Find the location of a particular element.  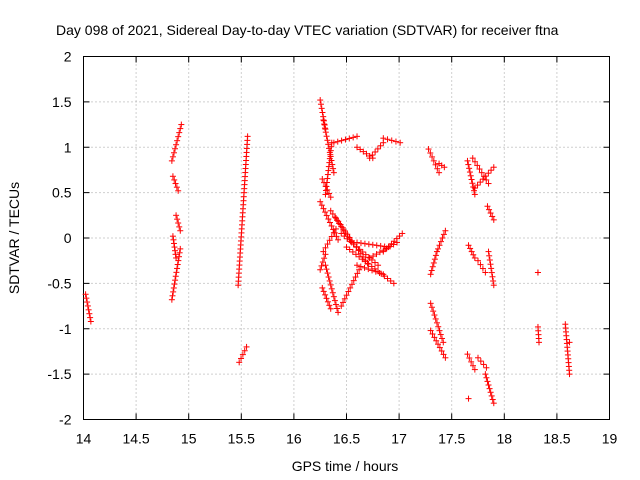

x-tick-label: 16.5 is located at coordinates (346, 439).